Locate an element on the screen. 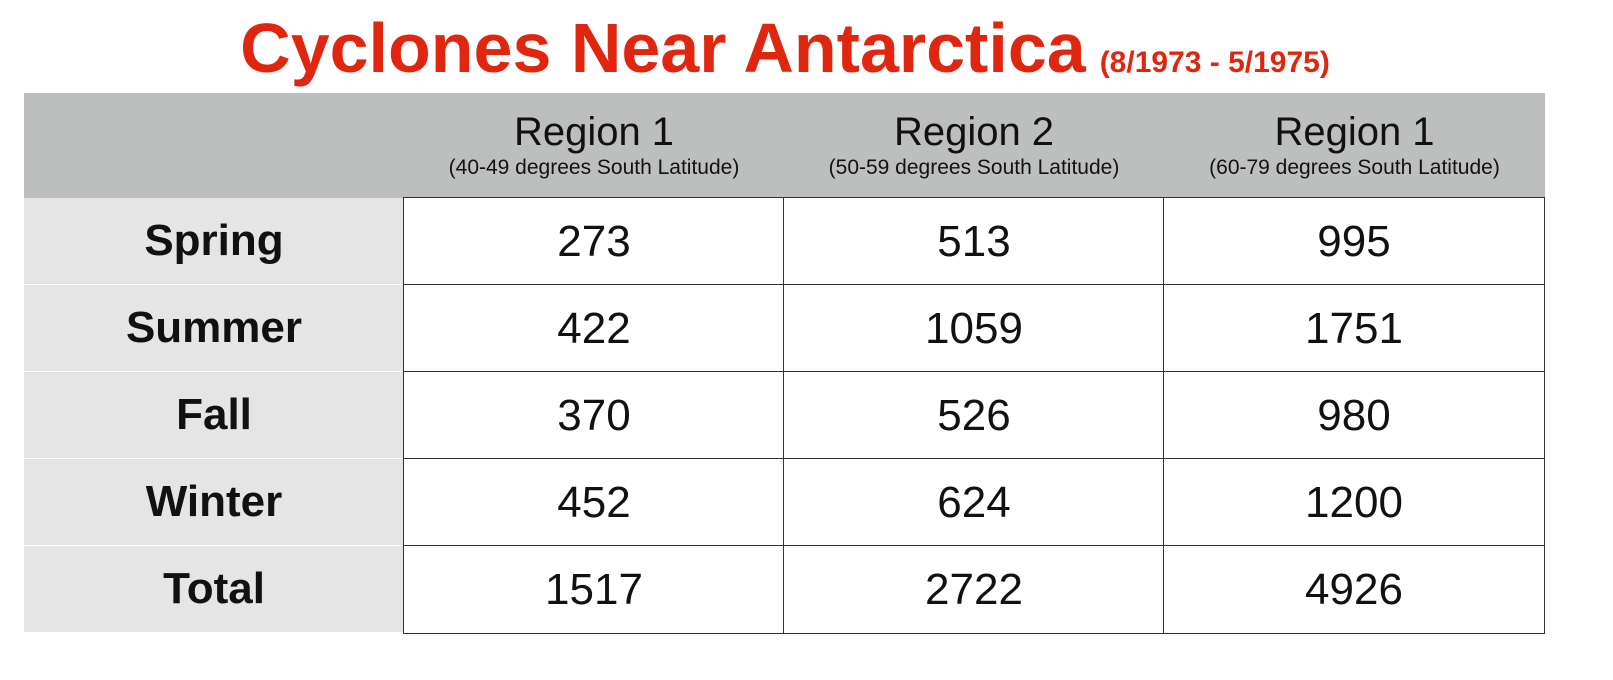 The height and width of the screenshot is (680, 1613). column-header: Region 1 (40-49 degrees South Latitude) is located at coordinates (594, 145).